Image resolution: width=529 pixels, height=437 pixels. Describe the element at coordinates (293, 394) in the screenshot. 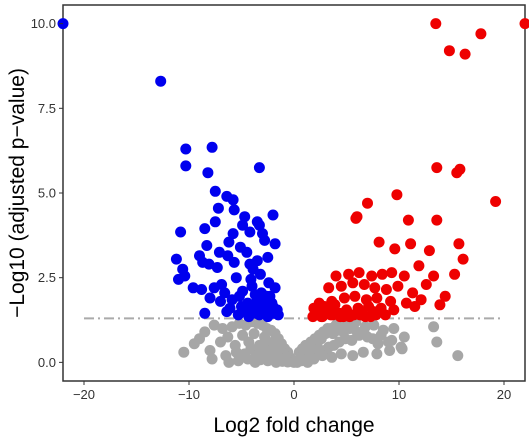

I see `x-tick-label: 0` at that location.